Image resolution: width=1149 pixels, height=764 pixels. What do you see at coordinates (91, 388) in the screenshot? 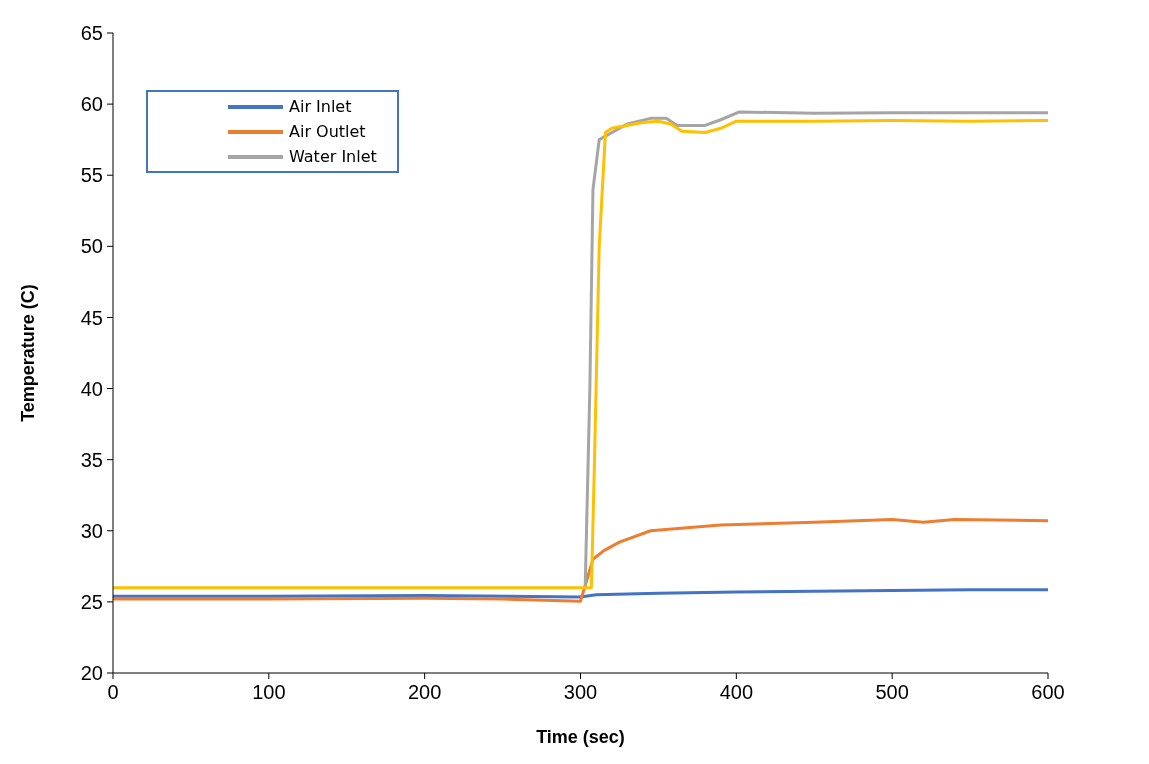
I see `y-tick-label: 40` at bounding box center [91, 388].